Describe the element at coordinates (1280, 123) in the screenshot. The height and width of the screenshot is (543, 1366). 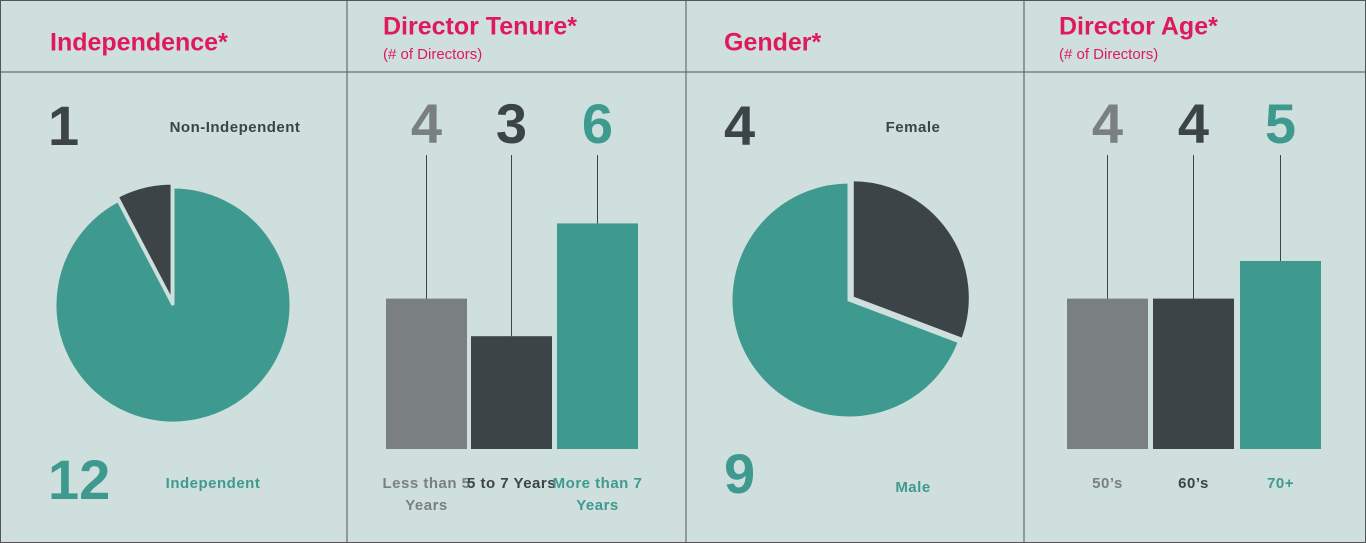
I see `value-label: 5` at that location.